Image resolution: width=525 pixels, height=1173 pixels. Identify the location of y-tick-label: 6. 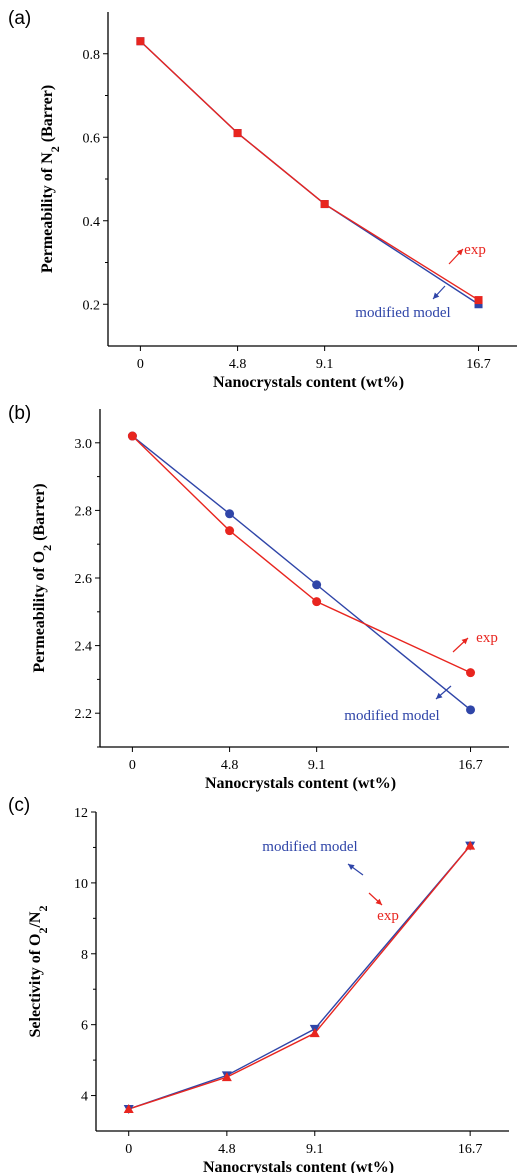
(84, 1026).